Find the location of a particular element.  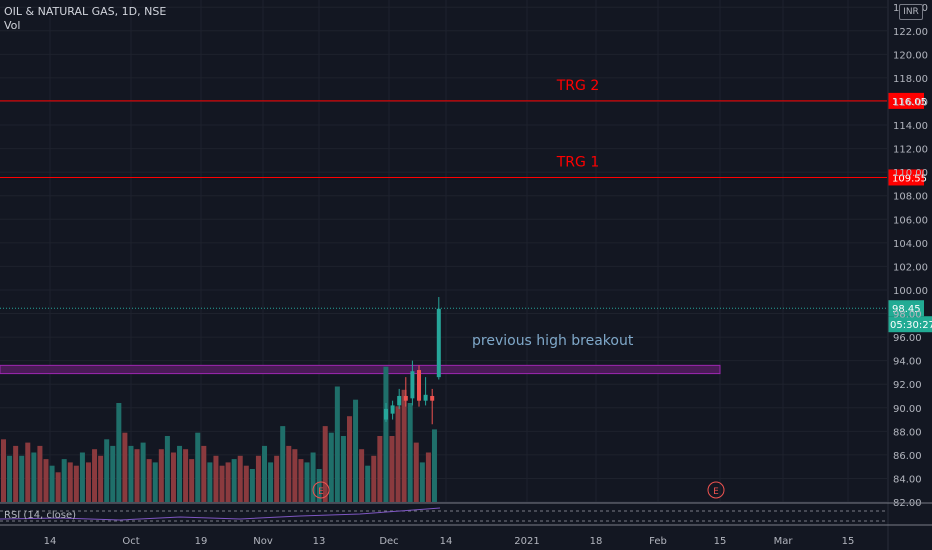

y-tick-label: 118.00 is located at coordinates (910, 79).